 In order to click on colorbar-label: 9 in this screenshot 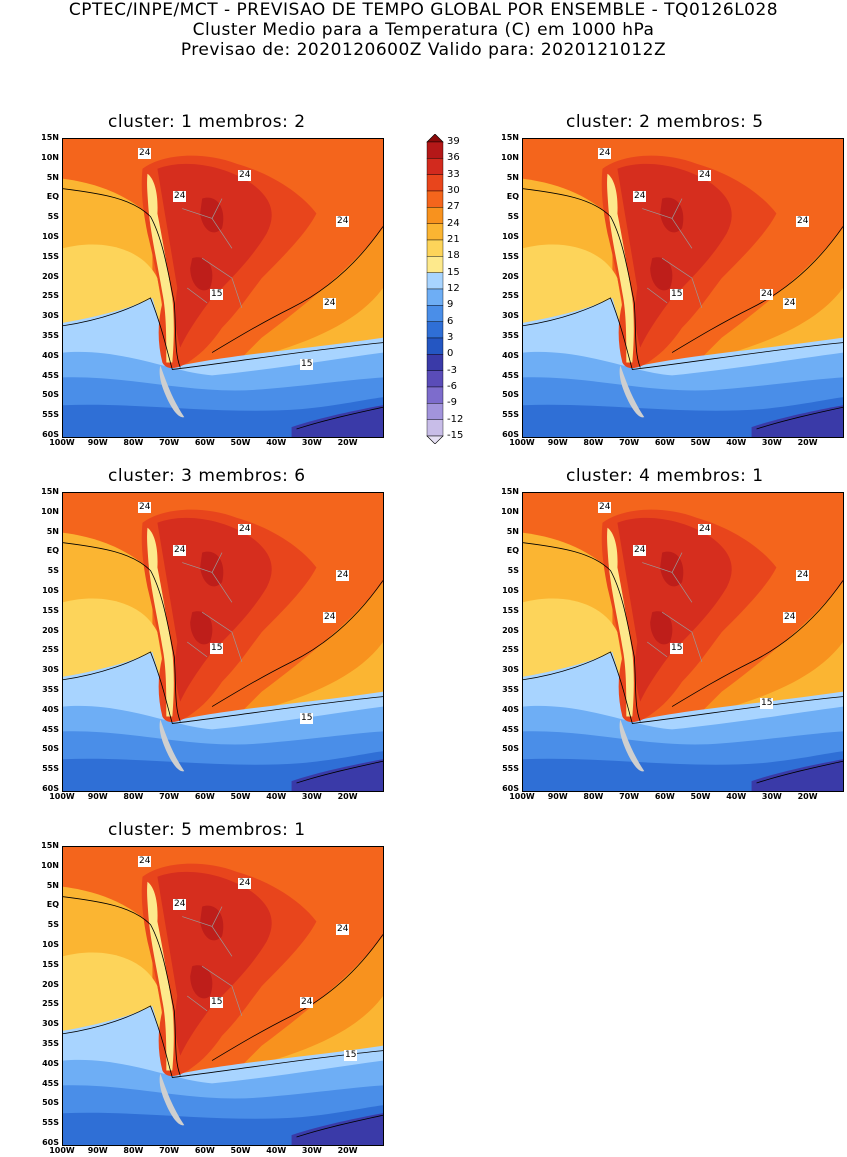, I will do `click(450, 305)`.